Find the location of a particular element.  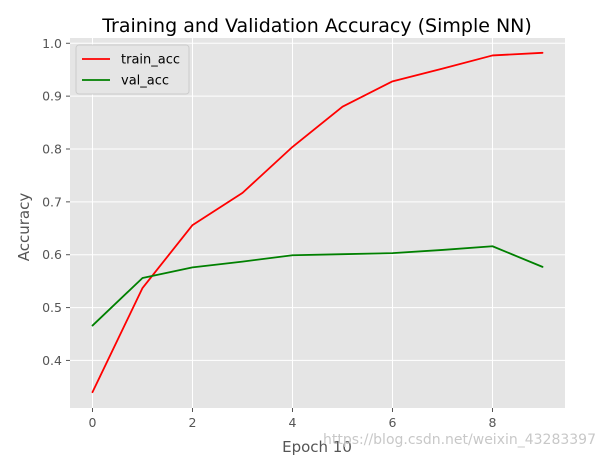

series-line-val-acc is located at coordinates (317, 286).